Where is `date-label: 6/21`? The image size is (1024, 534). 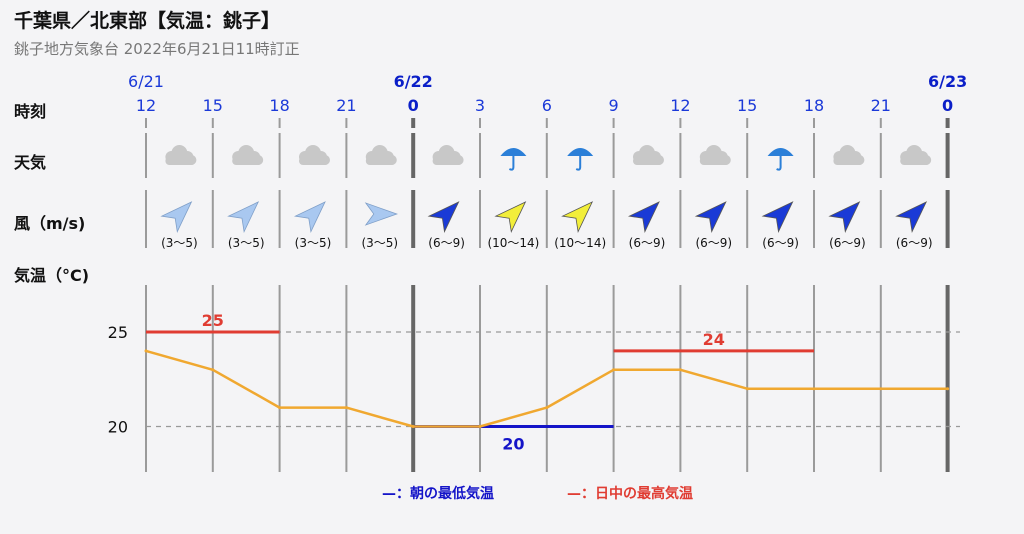 date-label: 6/21 is located at coordinates (146, 81).